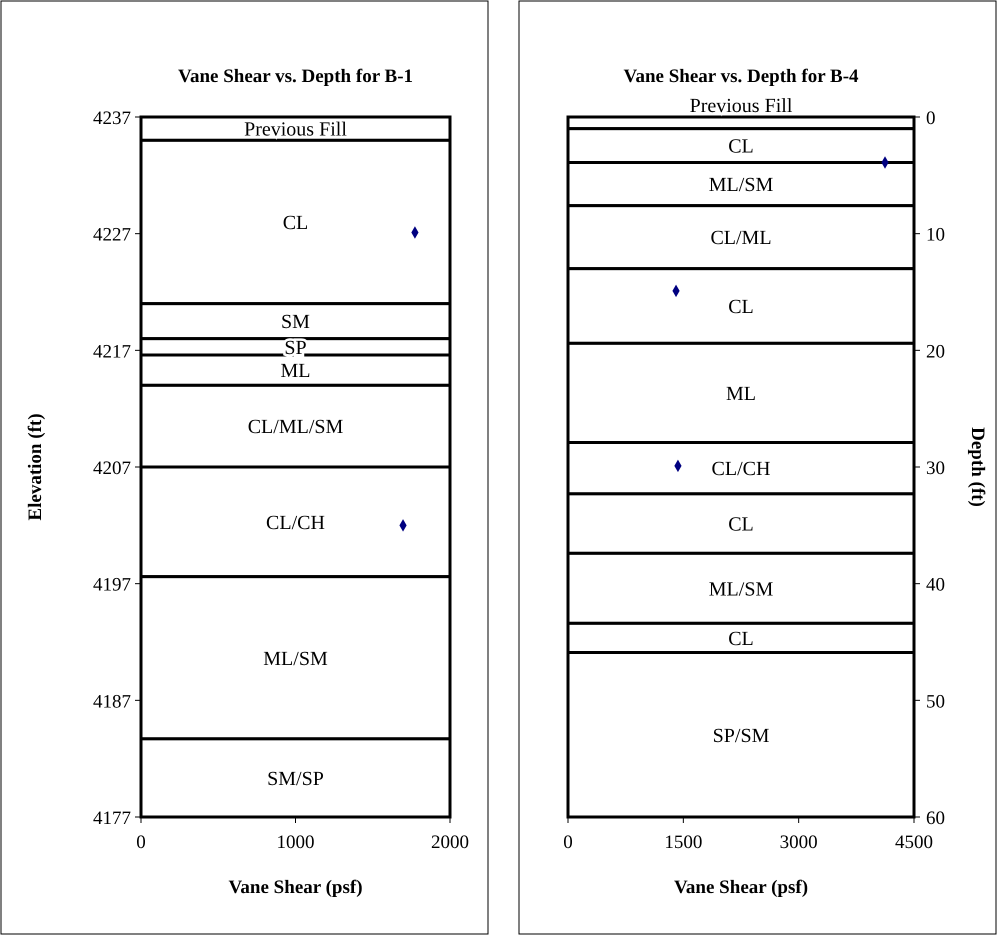 The width and height of the screenshot is (1000, 936). What do you see at coordinates (296, 76) in the screenshot?
I see `chart-title: Vane Shear vs. Depth for B-1` at bounding box center [296, 76].